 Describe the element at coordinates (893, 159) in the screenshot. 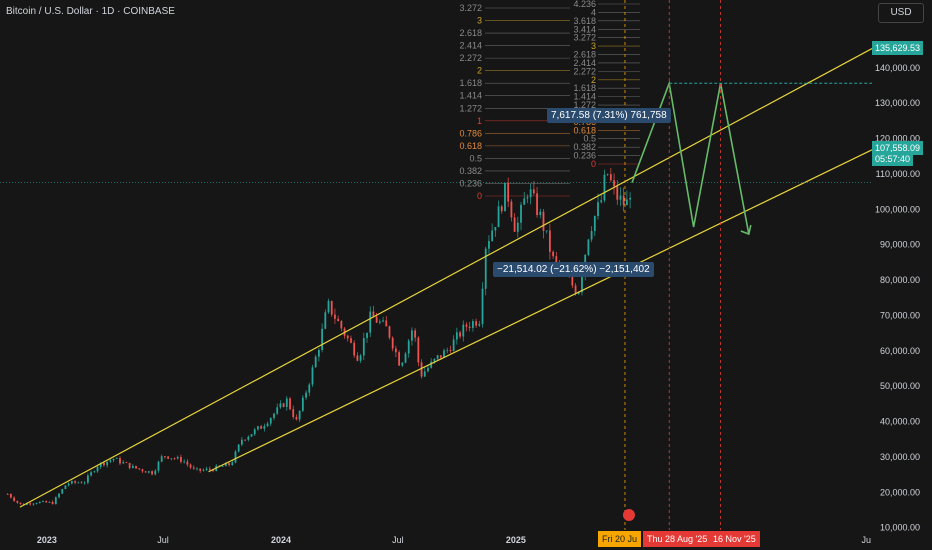

I see `countdown-tag: 05:57:40` at that location.